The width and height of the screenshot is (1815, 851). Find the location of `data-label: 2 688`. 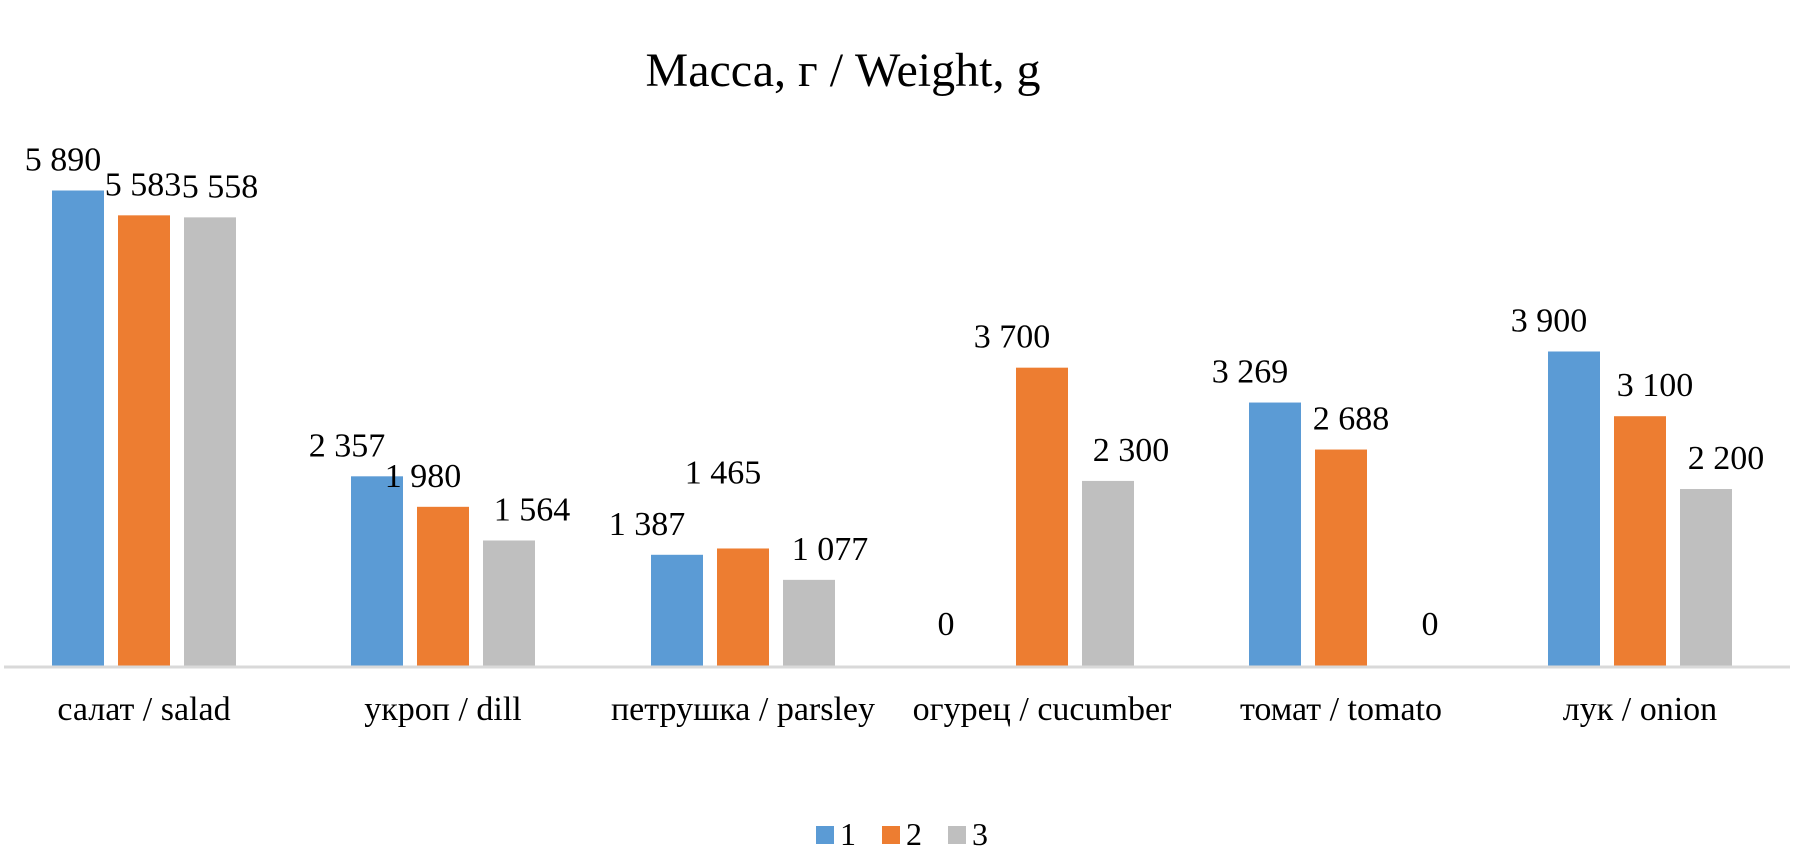

data-label: 2 688 is located at coordinates (1351, 419).